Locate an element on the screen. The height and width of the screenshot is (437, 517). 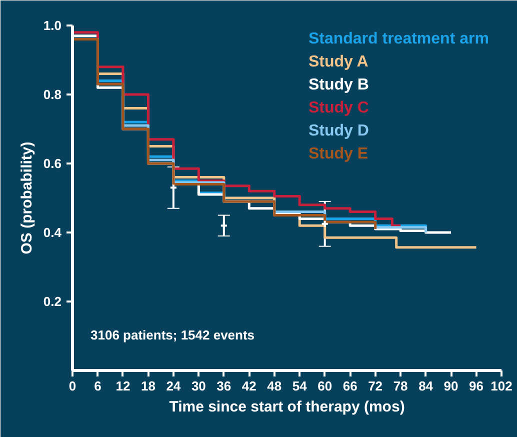
x-tick-label: 30 is located at coordinates (198, 386).